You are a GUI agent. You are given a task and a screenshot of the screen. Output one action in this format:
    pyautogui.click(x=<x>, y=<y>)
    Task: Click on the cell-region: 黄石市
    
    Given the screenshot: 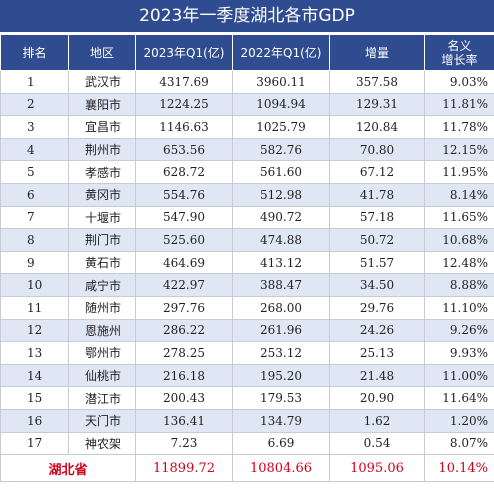 What is the action you would take?
    pyautogui.click(x=102, y=262)
    